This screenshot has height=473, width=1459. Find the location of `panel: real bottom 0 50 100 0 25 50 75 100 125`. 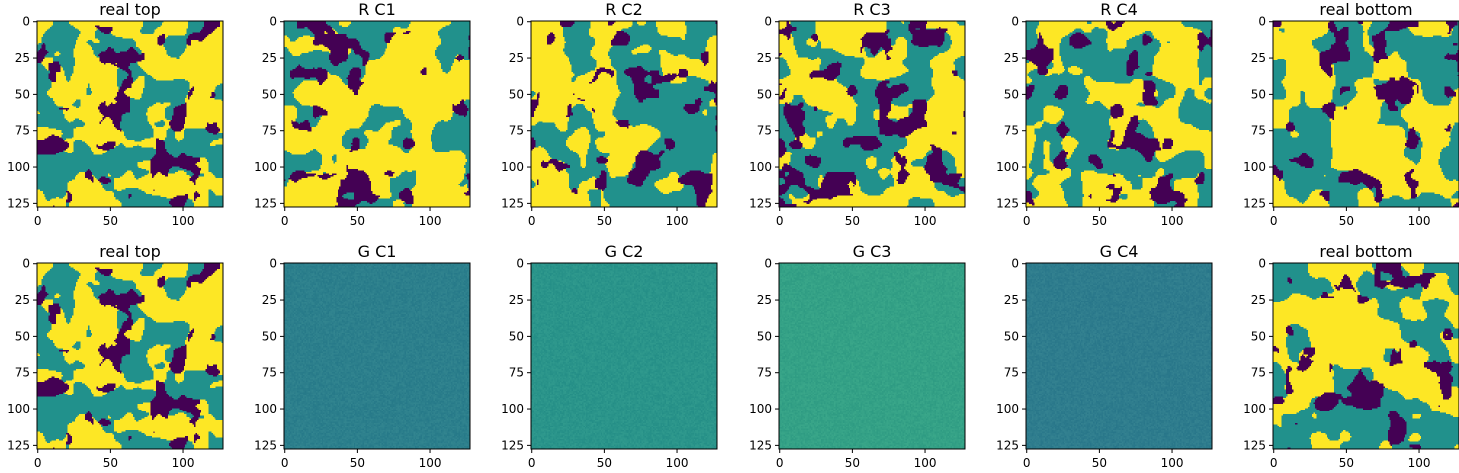

panel: real bottom 0 50 100 0 25 50 75 100 125 is located at coordinates (1351, 114).